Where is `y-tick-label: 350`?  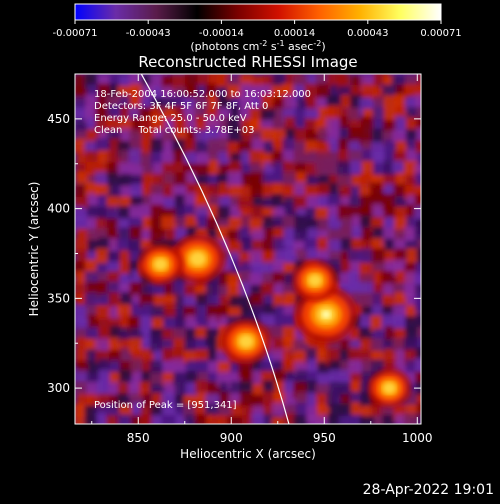
y-tick-label: 350 is located at coordinates (58, 298).